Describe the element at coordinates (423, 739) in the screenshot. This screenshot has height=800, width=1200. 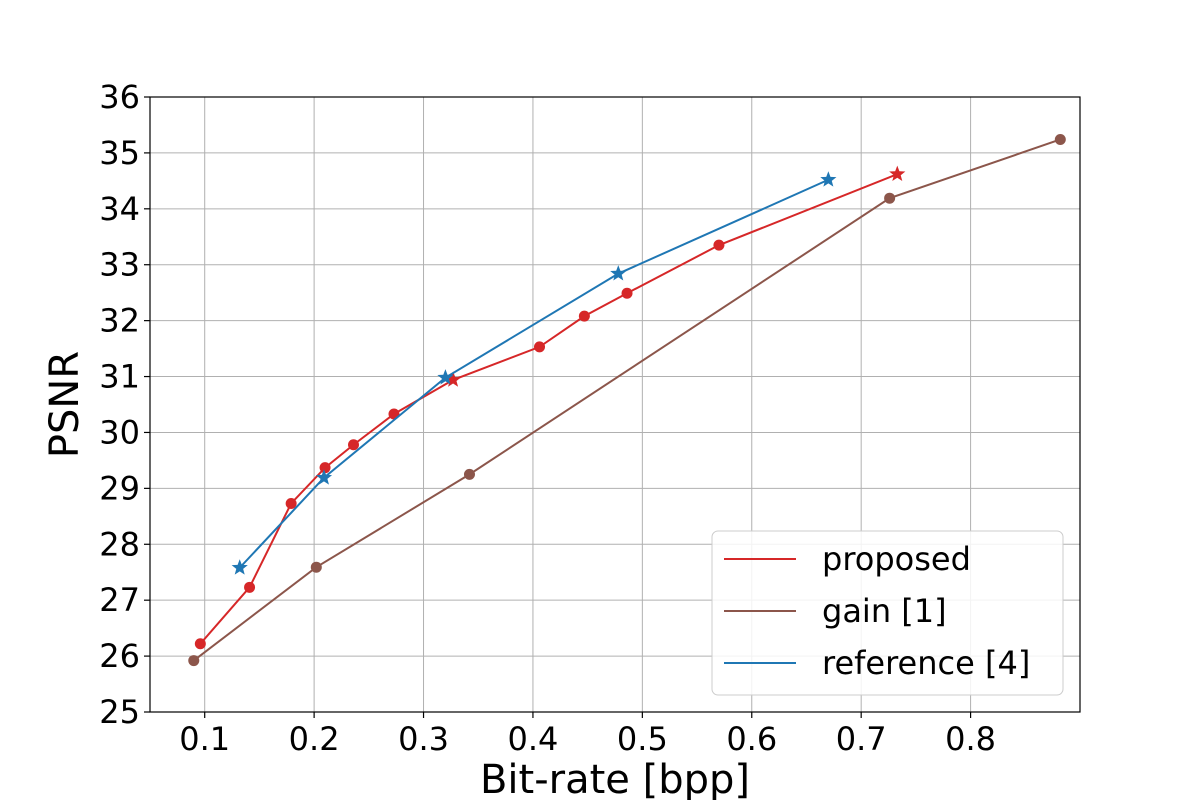
I see `x-tick-label: 0.3` at that location.